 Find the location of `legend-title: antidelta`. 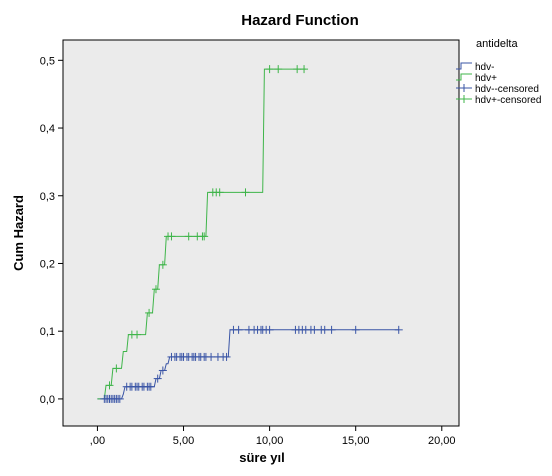

legend-title: antidelta is located at coordinates (497, 44).